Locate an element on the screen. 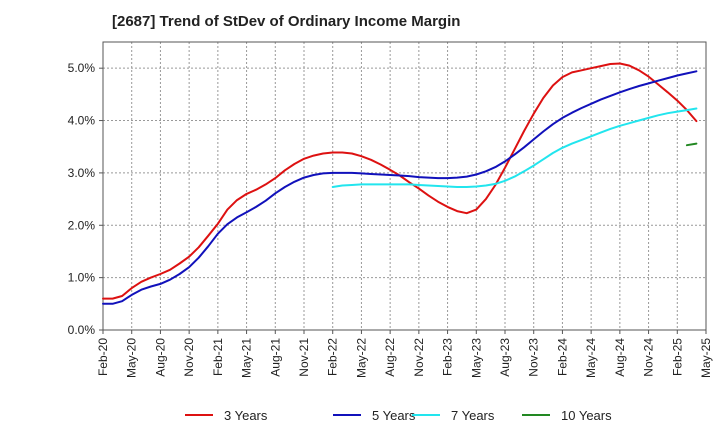 This screenshot has height=440, width=720. x-tick-label: May-22 is located at coordinates (361, 358).